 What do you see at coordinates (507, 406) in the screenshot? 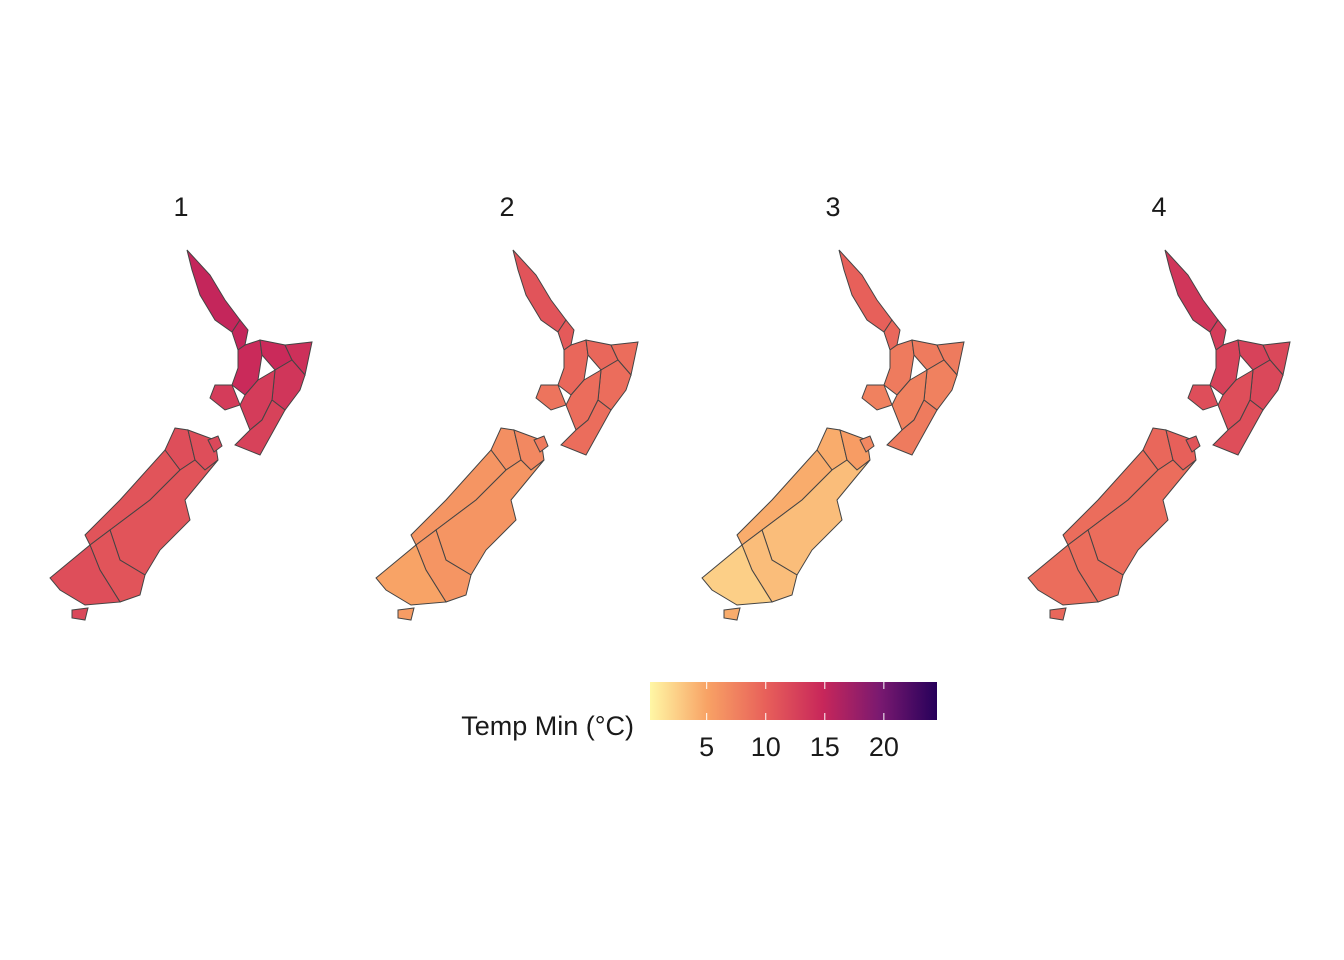
I see `facet: 2` at bounding box center [507, 406].